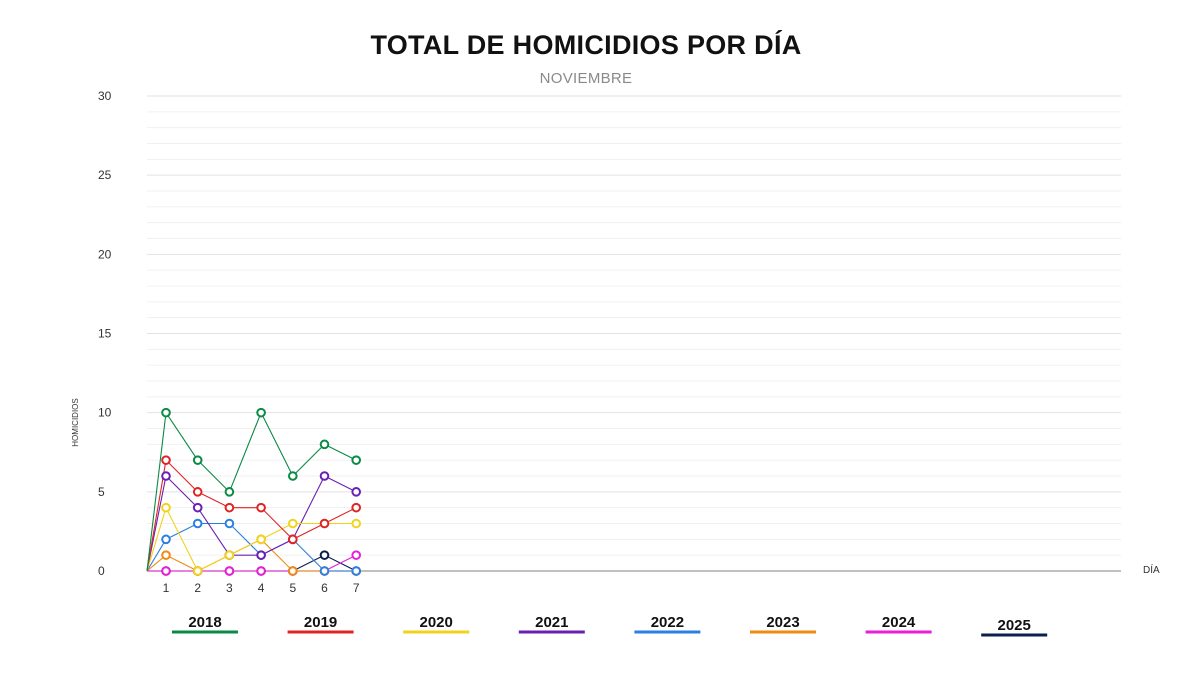  I want to click on x-tick-label: 7, so click(356, 588).